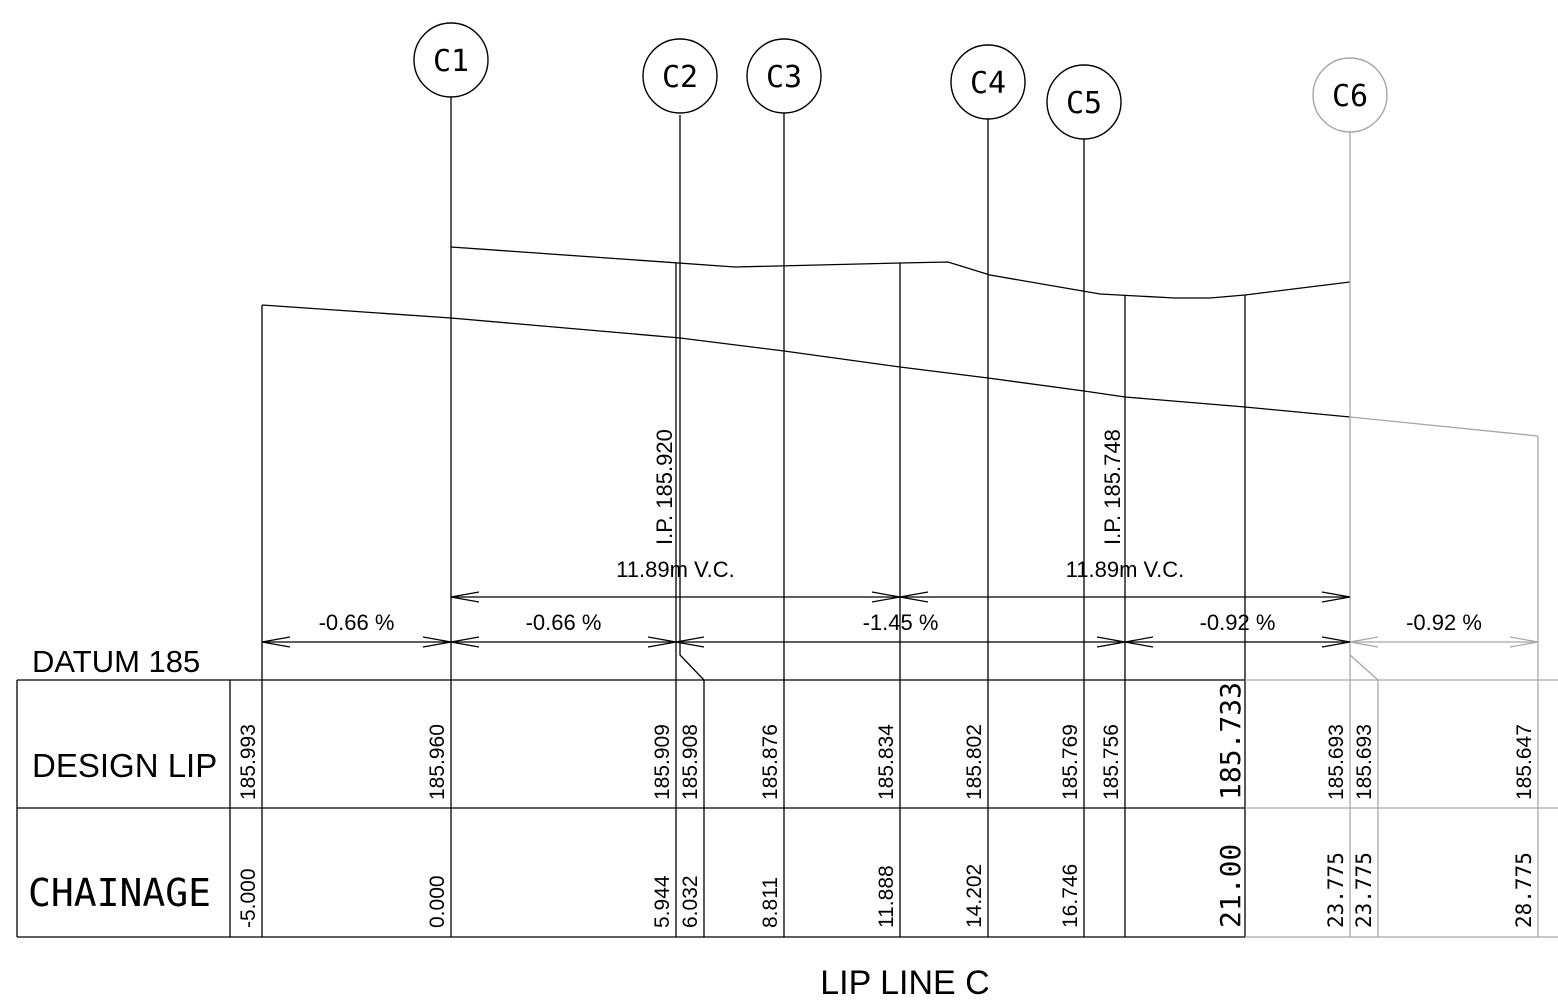 This screenshot has width=1558, height=1002. Describe the element at coordinates (119, 893) in the screenshot. I see `chainage-row-label: CHAINAGE` at that location.